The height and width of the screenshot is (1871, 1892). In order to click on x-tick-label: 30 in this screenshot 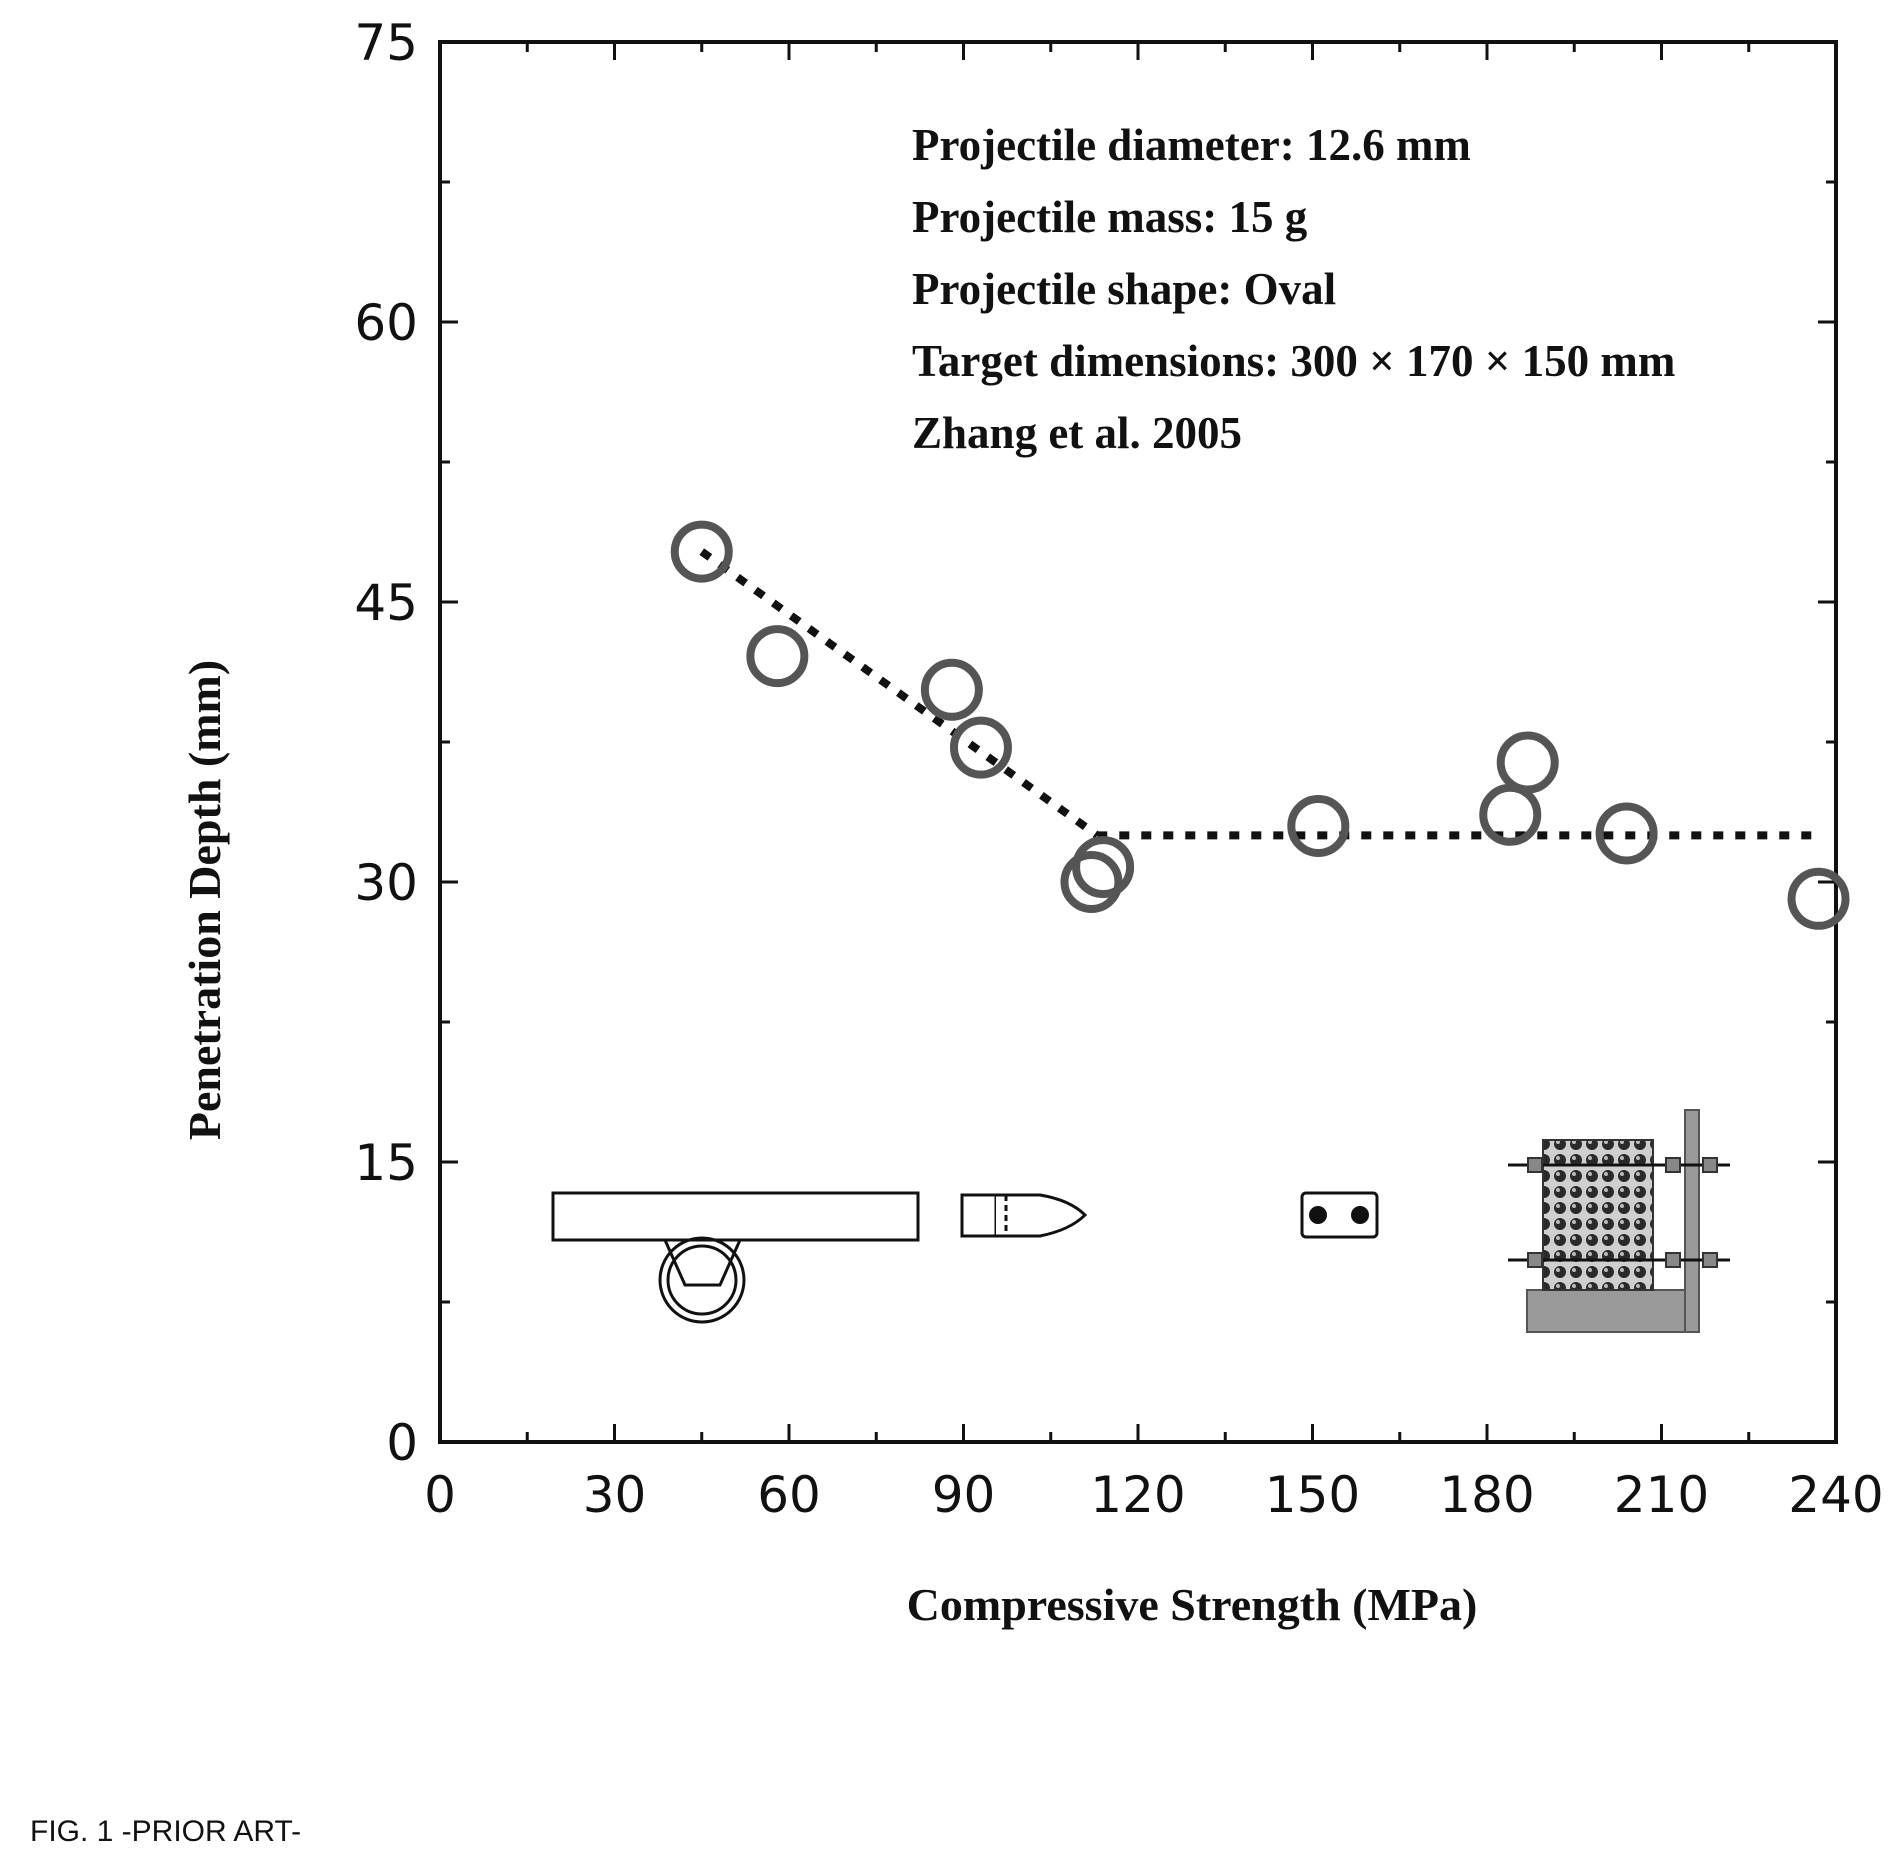, I will do `click(615, 1495)`.